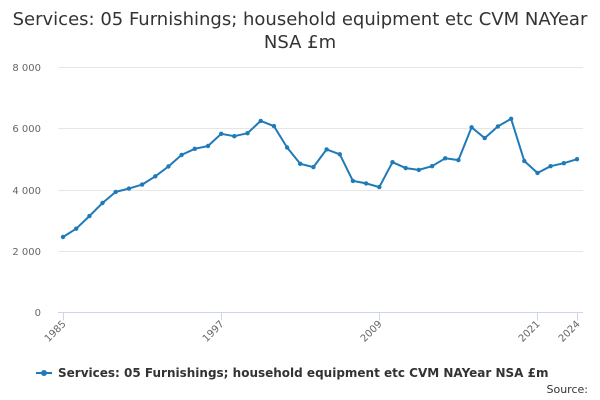 The image size is (600, 400). I want to click on y-axis-labels: 0 2 000 4 000 6 000 8 000, so click(26, 191).